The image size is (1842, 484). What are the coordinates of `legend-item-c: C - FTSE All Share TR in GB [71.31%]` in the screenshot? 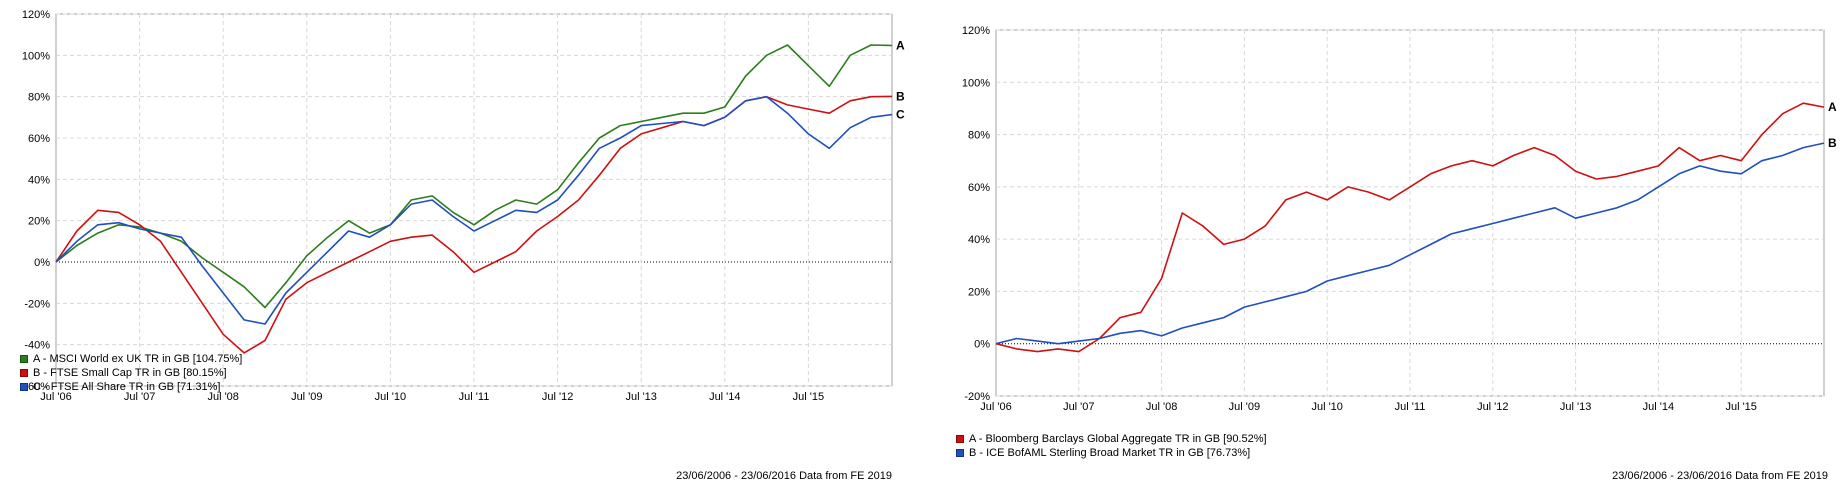 It's located at (131, 387).